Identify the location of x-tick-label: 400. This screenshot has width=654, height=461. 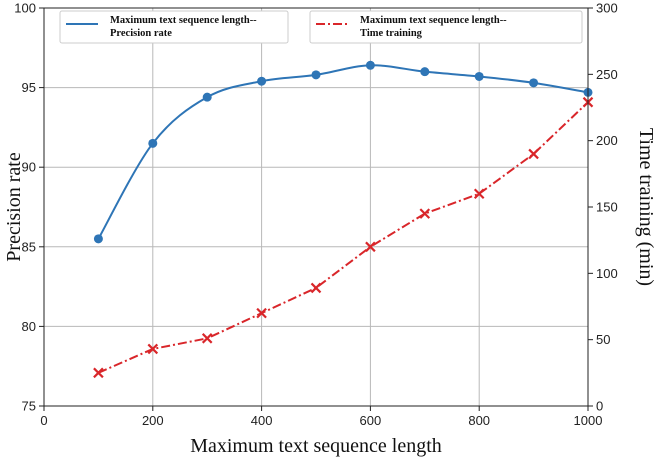
(262, 420).